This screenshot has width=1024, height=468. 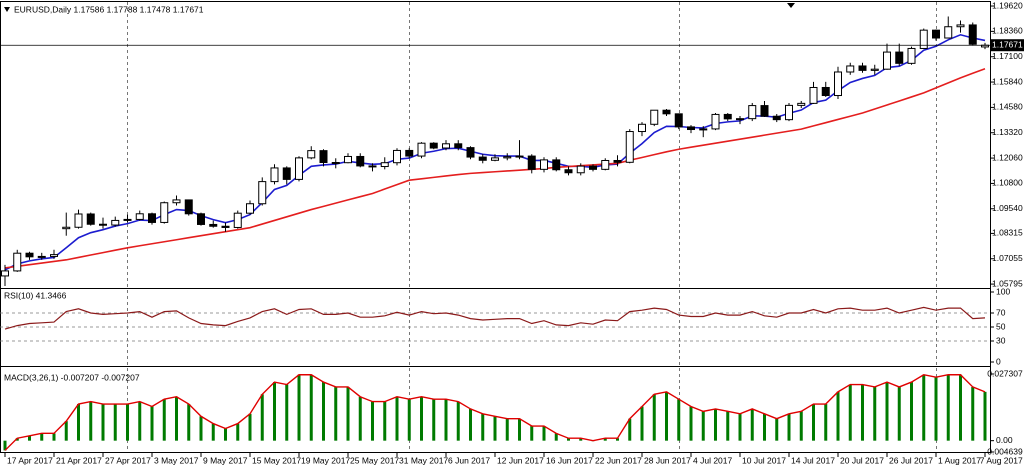 I want to click on y-tick-label: 1.18360, so click(x=1007, y=31).